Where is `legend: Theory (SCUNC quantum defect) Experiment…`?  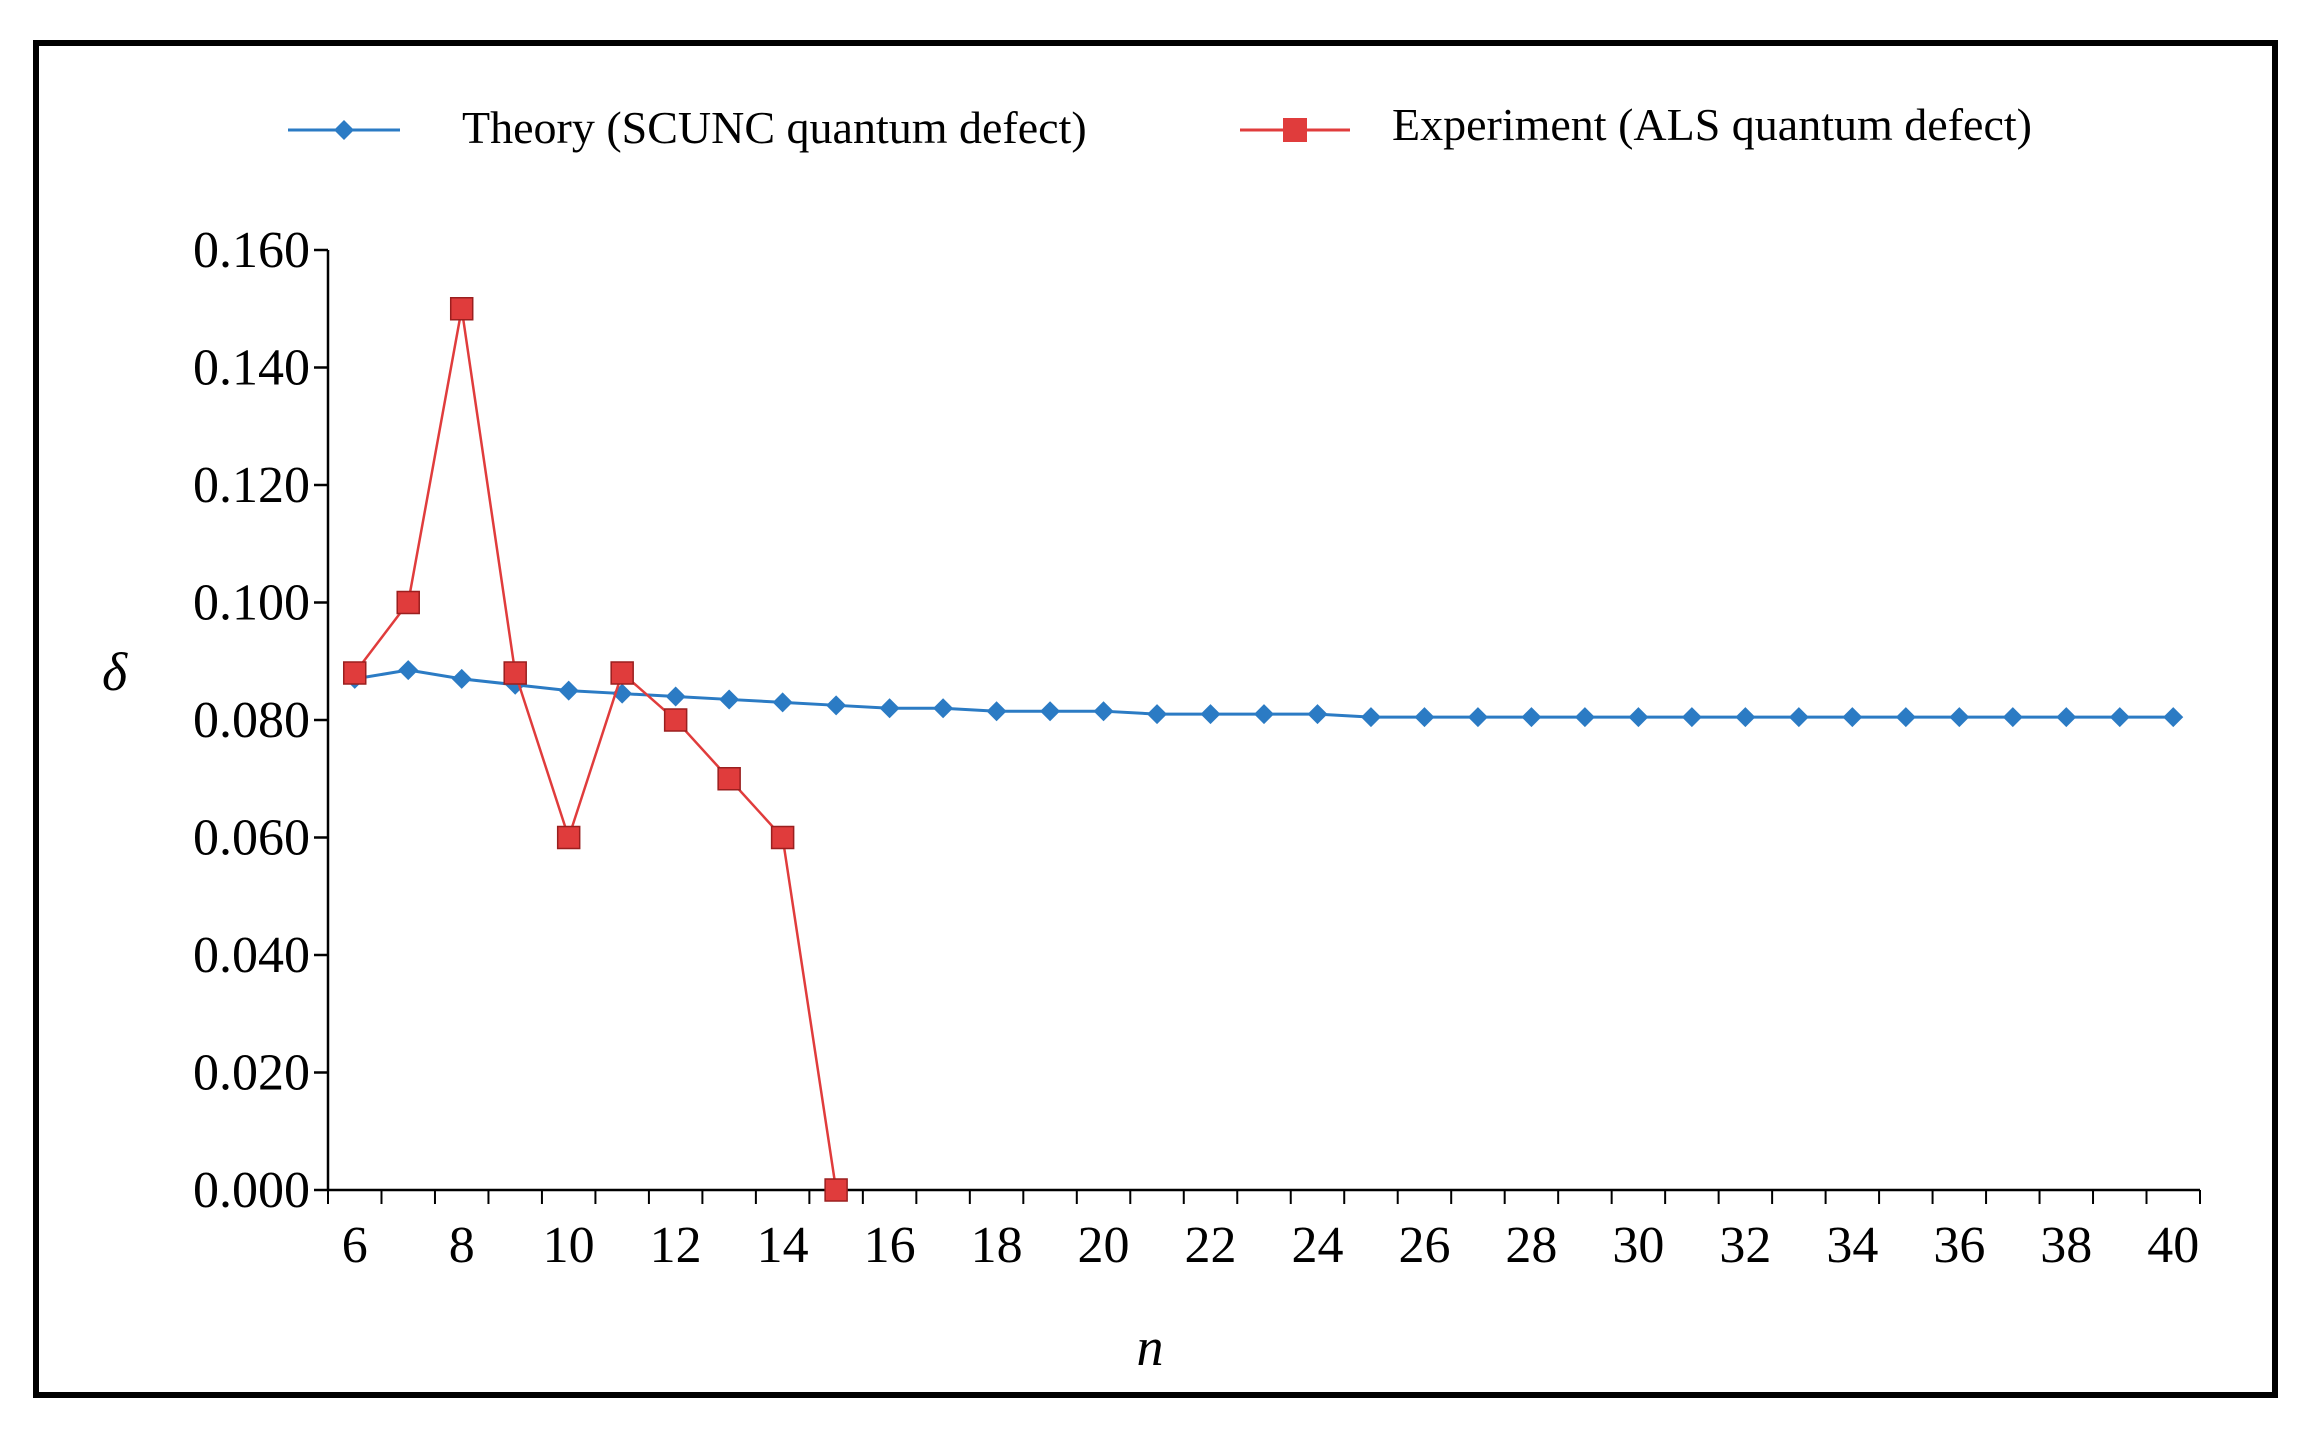
legend: Theory (SCUNC quantum defect) Experiment… is located at coordinates (1160, 126).